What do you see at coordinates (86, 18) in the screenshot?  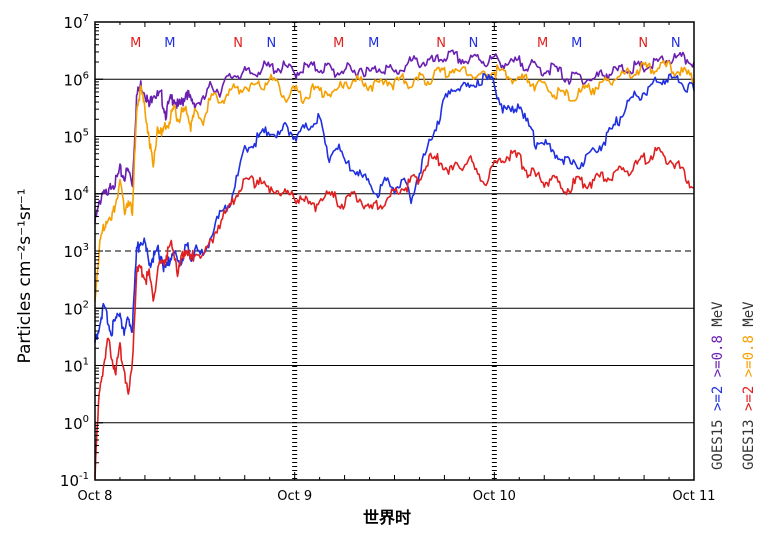 I see `y-tick-exponent: 7` at bounding box center [86, 18].